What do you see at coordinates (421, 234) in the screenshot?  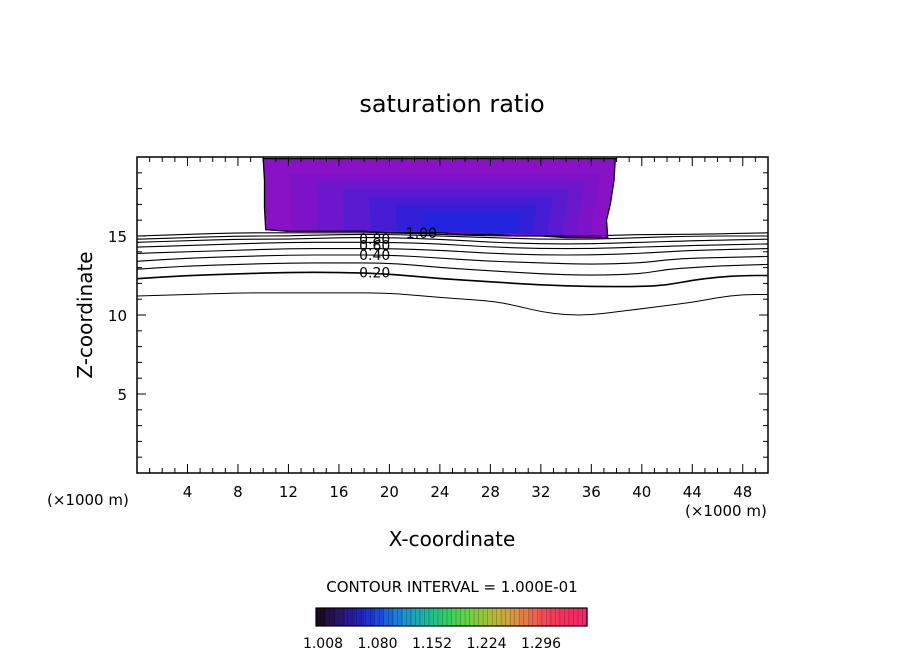 I see `contour-label-0: 1.00` at bounding box center [421, 234].